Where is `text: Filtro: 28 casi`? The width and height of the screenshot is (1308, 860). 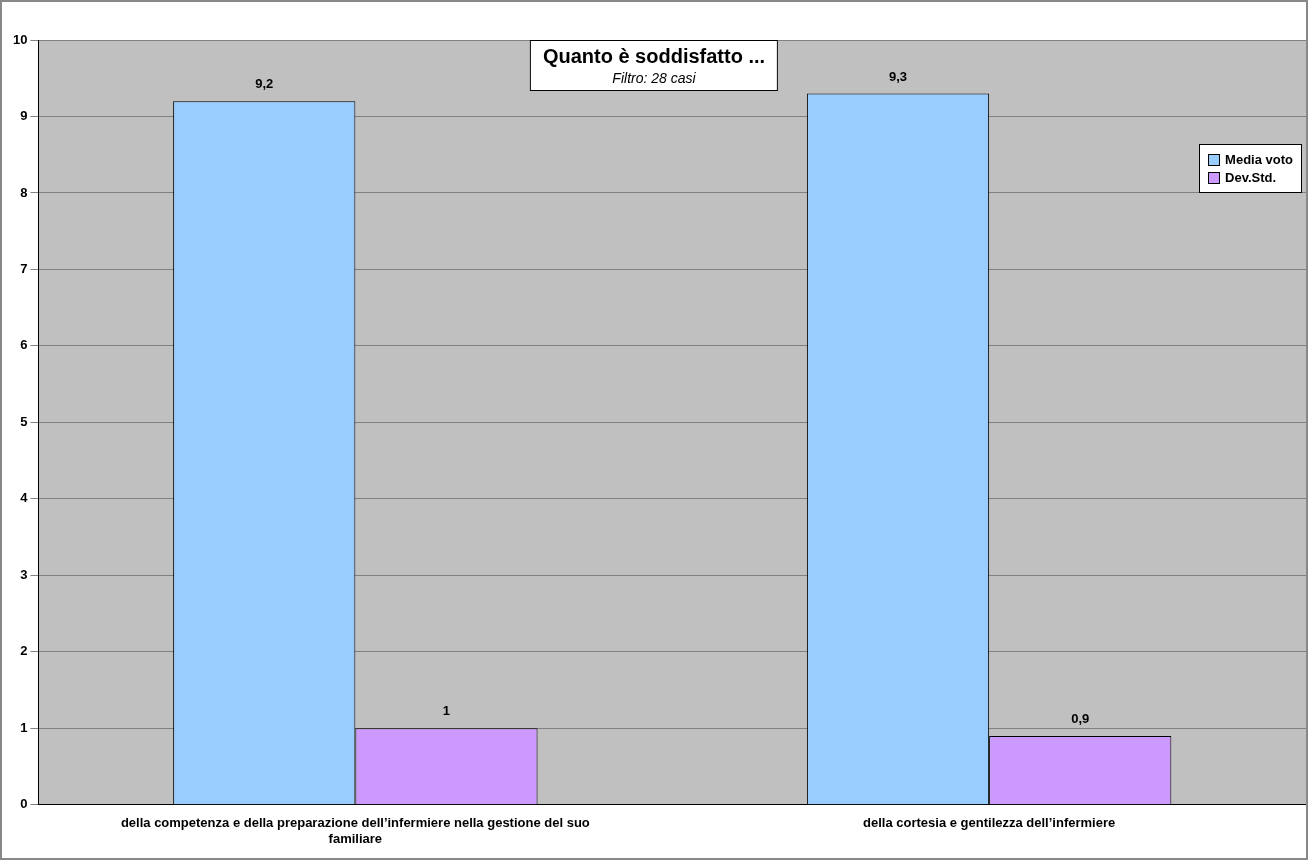 text: Filtro: 28 casi is located at coordinates (654, 78).